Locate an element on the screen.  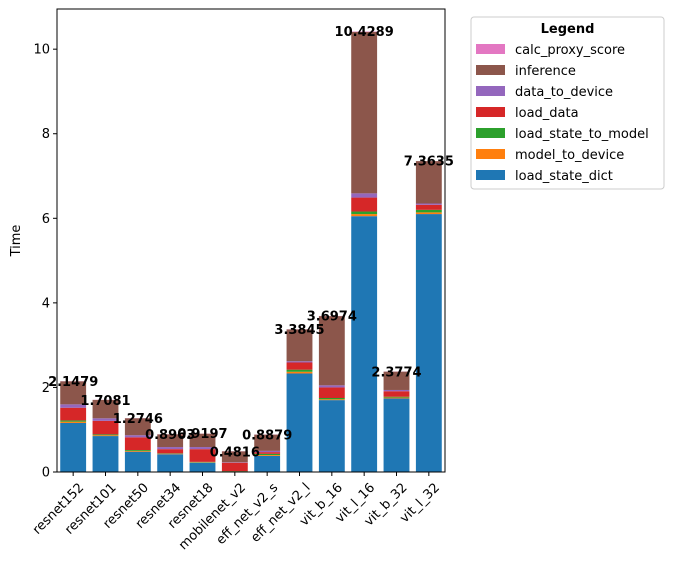
bar-segment-load_data-resnet101 is located at coordinates (105, 427).